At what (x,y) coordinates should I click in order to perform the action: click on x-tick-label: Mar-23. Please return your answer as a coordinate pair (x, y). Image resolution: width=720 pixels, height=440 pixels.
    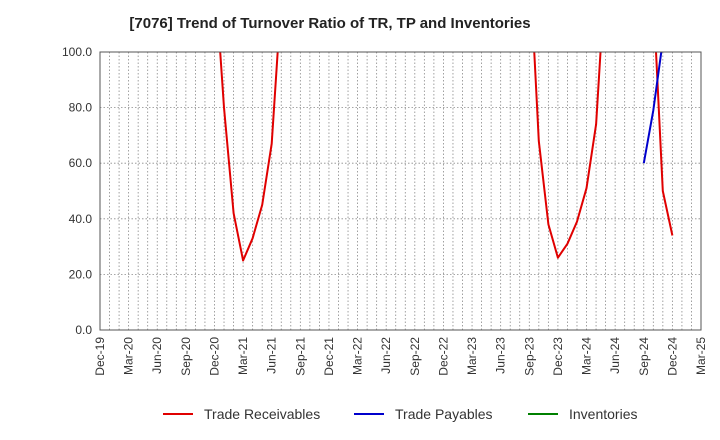
    Looking at the image, I should click on (472, 356).